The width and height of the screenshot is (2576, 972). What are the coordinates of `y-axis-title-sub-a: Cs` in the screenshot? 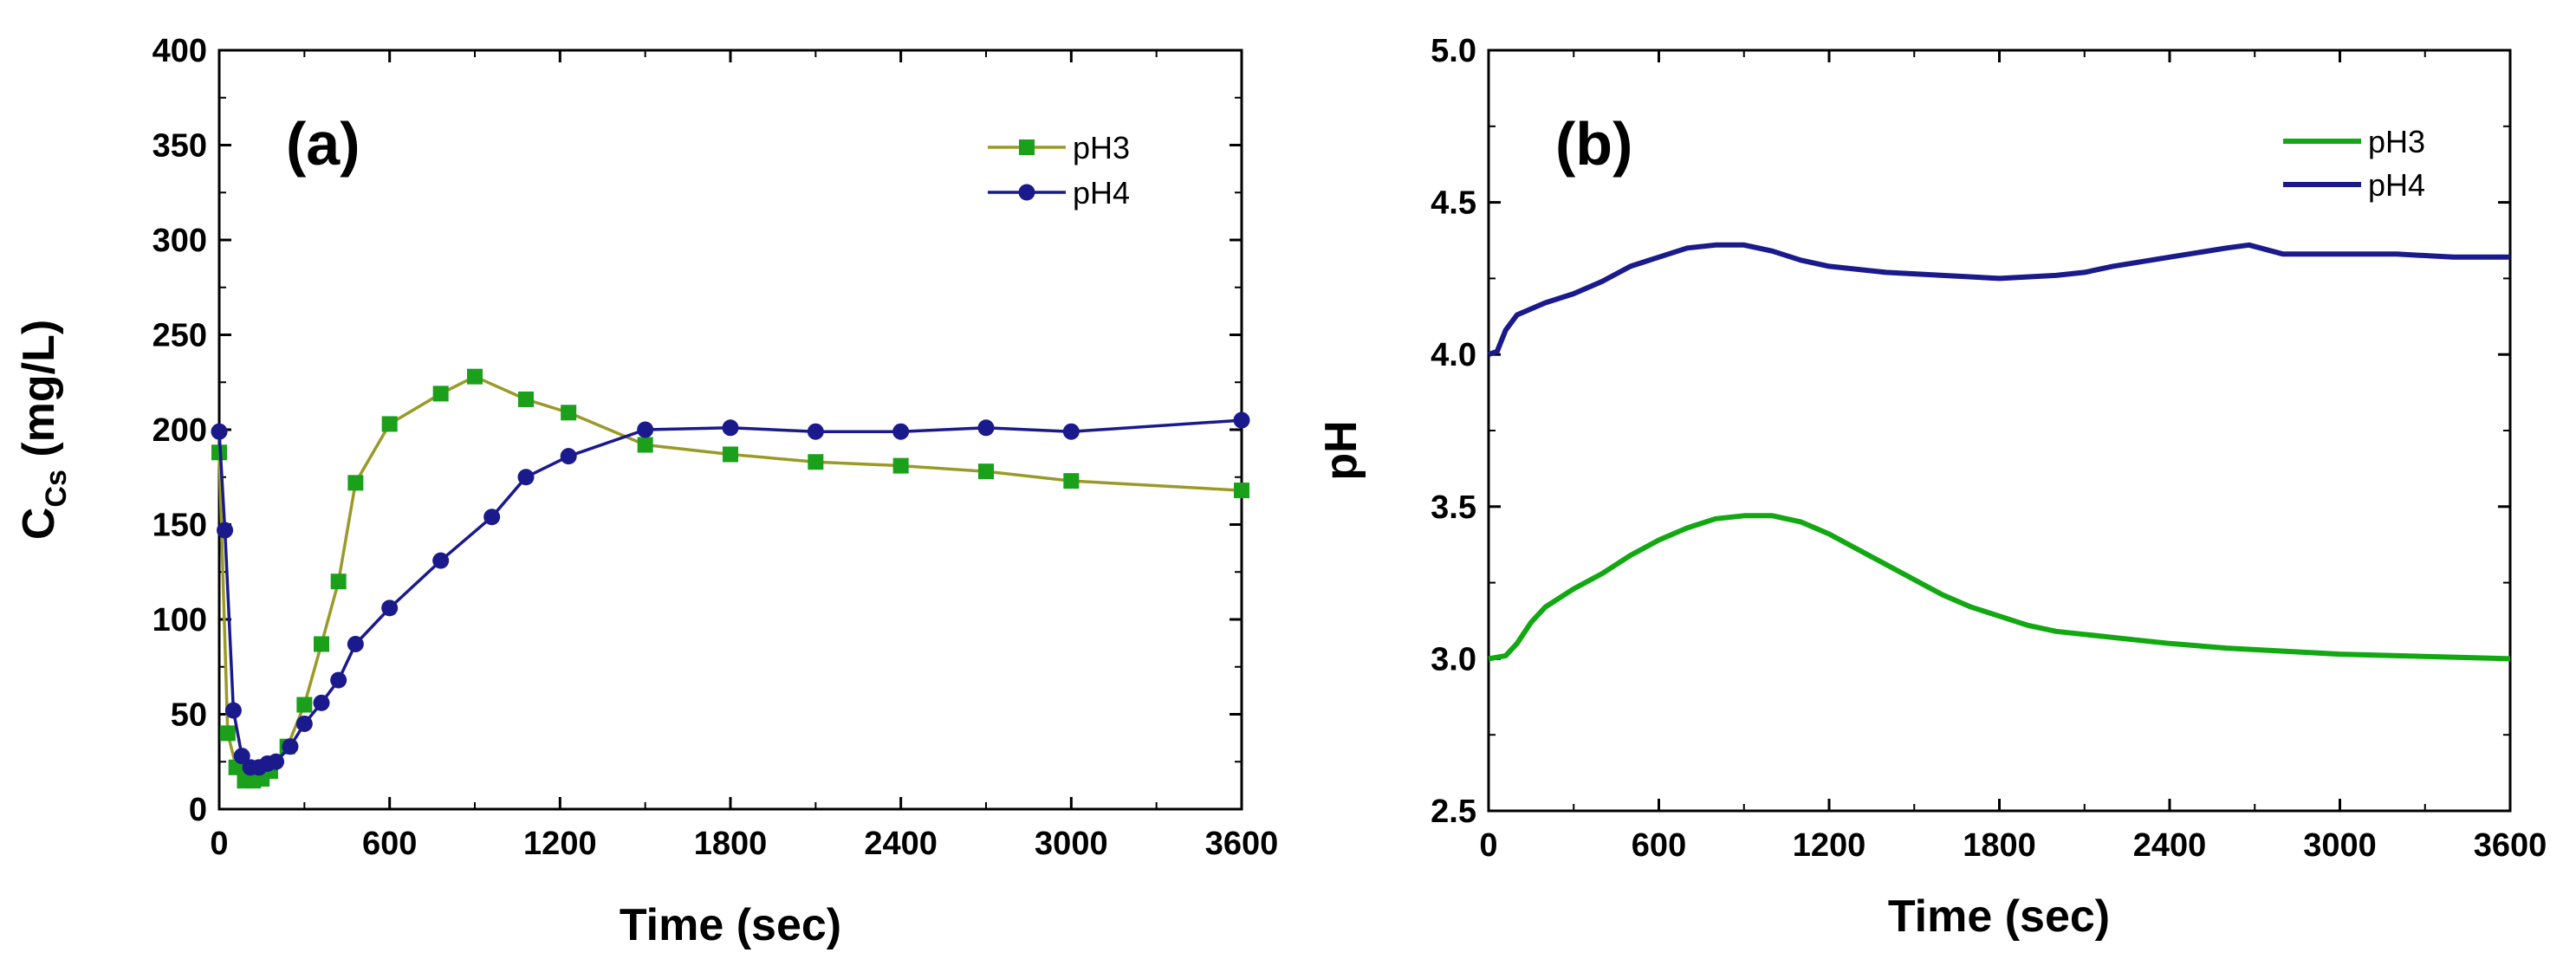 It's located at (57, 488).